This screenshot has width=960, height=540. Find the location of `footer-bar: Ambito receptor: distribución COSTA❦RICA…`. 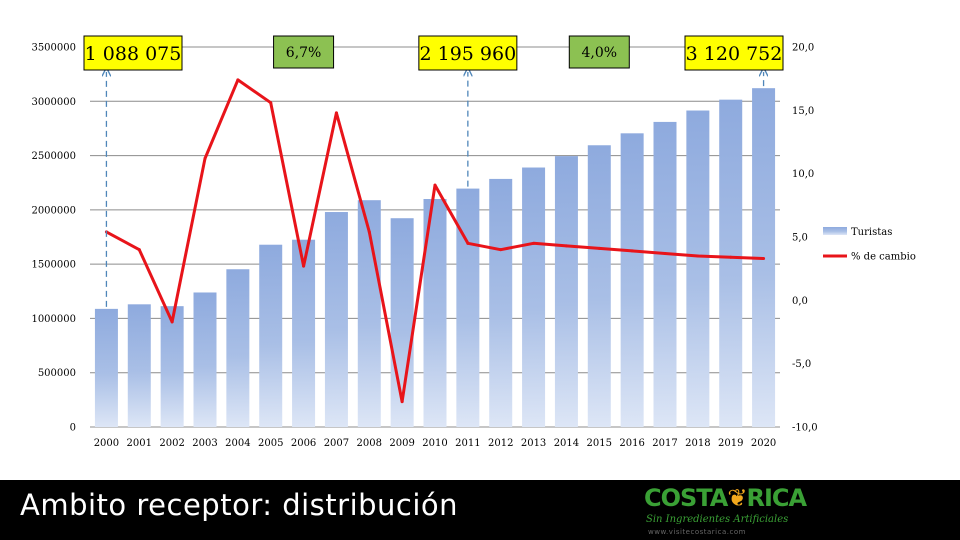

footer-bar: Ambito receptor: distribución COSTA❦RICA… is located at coordinates (480, 510).